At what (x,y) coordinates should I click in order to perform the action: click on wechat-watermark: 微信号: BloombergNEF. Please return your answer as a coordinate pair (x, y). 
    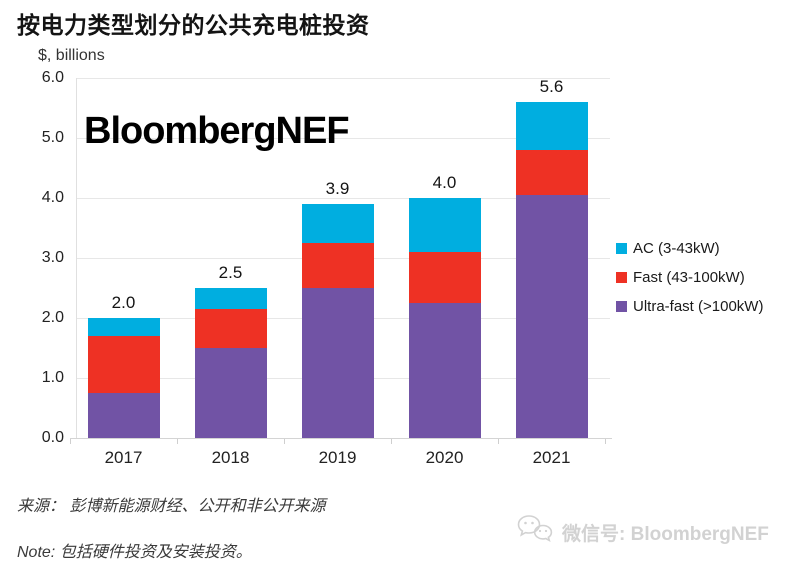
    Looking at the image, I should click on (642, 532).